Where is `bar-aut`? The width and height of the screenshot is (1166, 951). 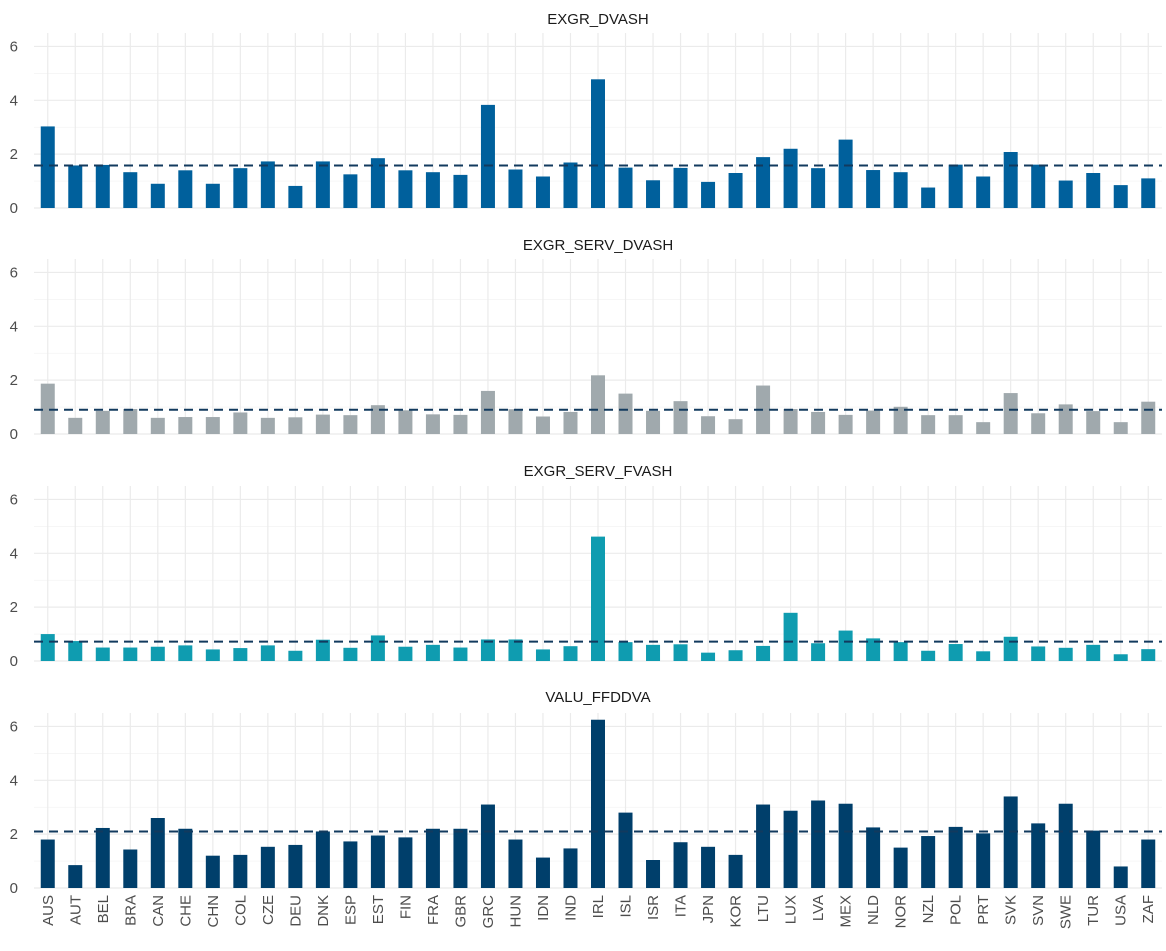
bar-aut is located at coordinates (75, 425).